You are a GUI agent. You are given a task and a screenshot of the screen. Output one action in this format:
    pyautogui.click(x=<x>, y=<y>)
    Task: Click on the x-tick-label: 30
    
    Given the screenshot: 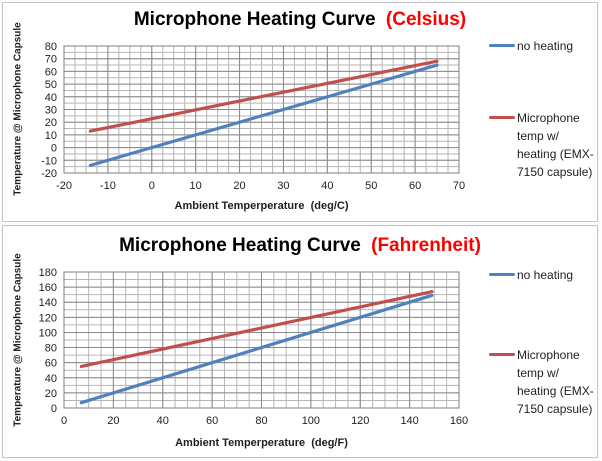 What is the action you would take?
    pyautogui.click(x=283, y=186)
    